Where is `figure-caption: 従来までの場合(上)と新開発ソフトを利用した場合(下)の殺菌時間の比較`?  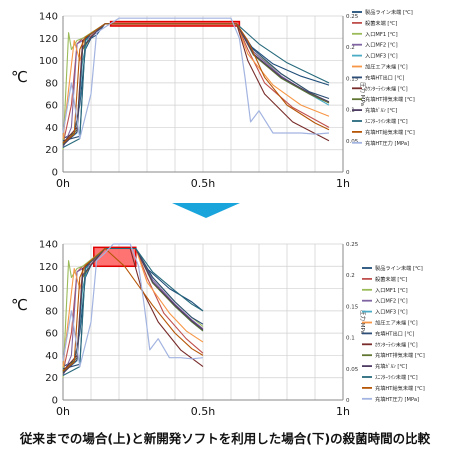 figure-caption: 従来までの場合(上)と新開発ソフトを利用した場合(下)の殺菌時間の比較 is located at coordinates (225, 438).